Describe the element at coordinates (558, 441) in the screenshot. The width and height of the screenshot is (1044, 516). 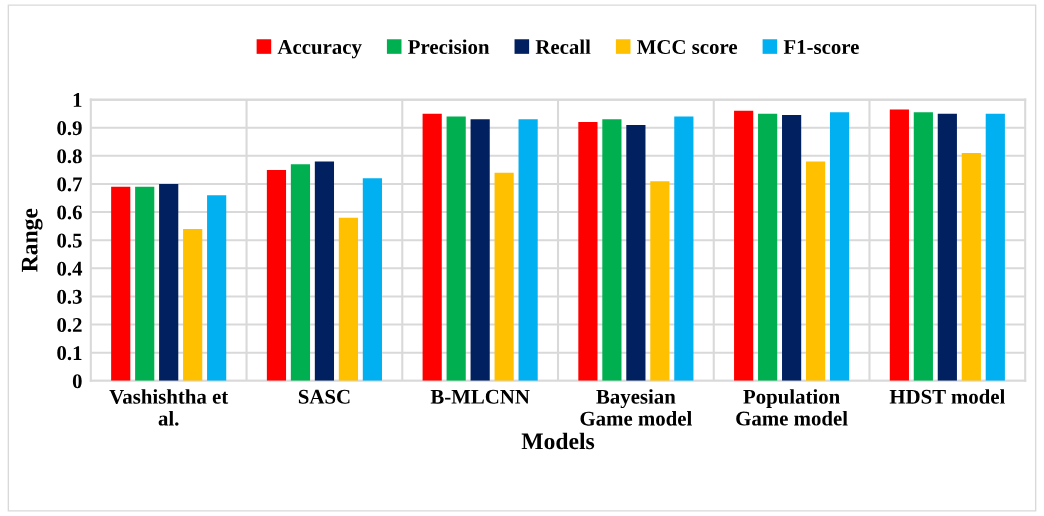
I see `x-axis-title: Models` at that location.